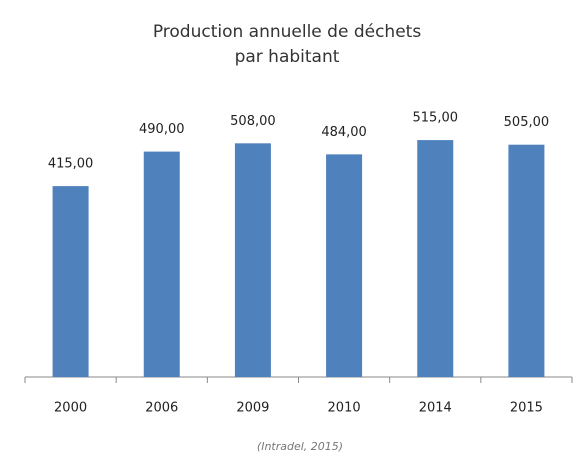  I want to click on source-note: (Intradel, 2015), so click(300, 446).